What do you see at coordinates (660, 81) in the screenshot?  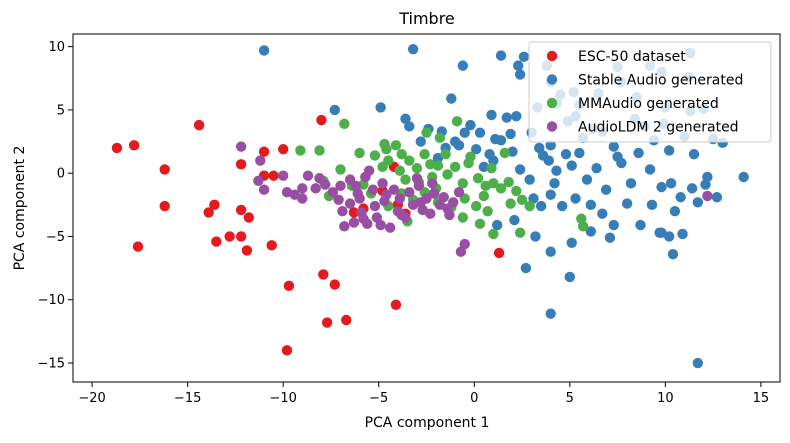 I see `legend-label: Stable Audio generated` at bounding box center [660, 81].